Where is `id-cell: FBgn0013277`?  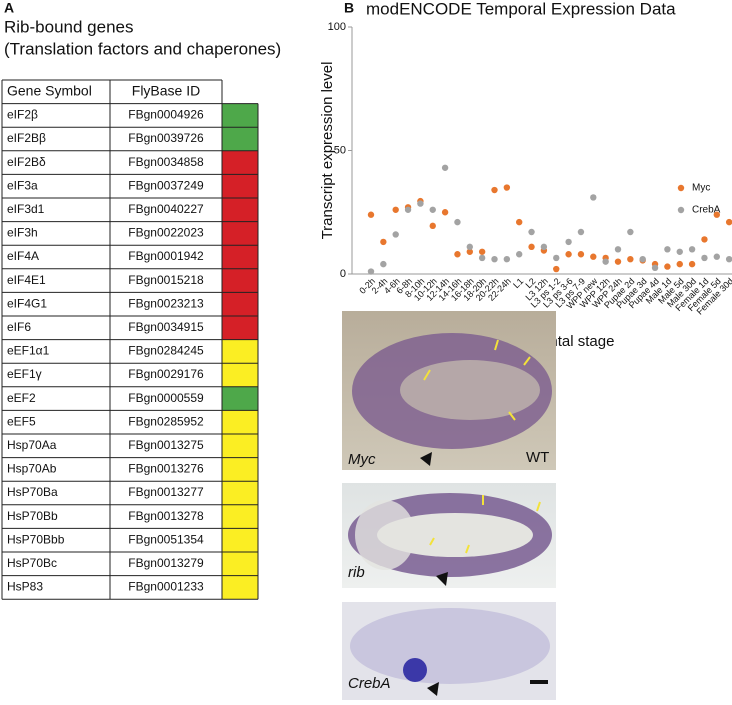 id-cell: FBgn0013277 is located at coordinates (166, 492).